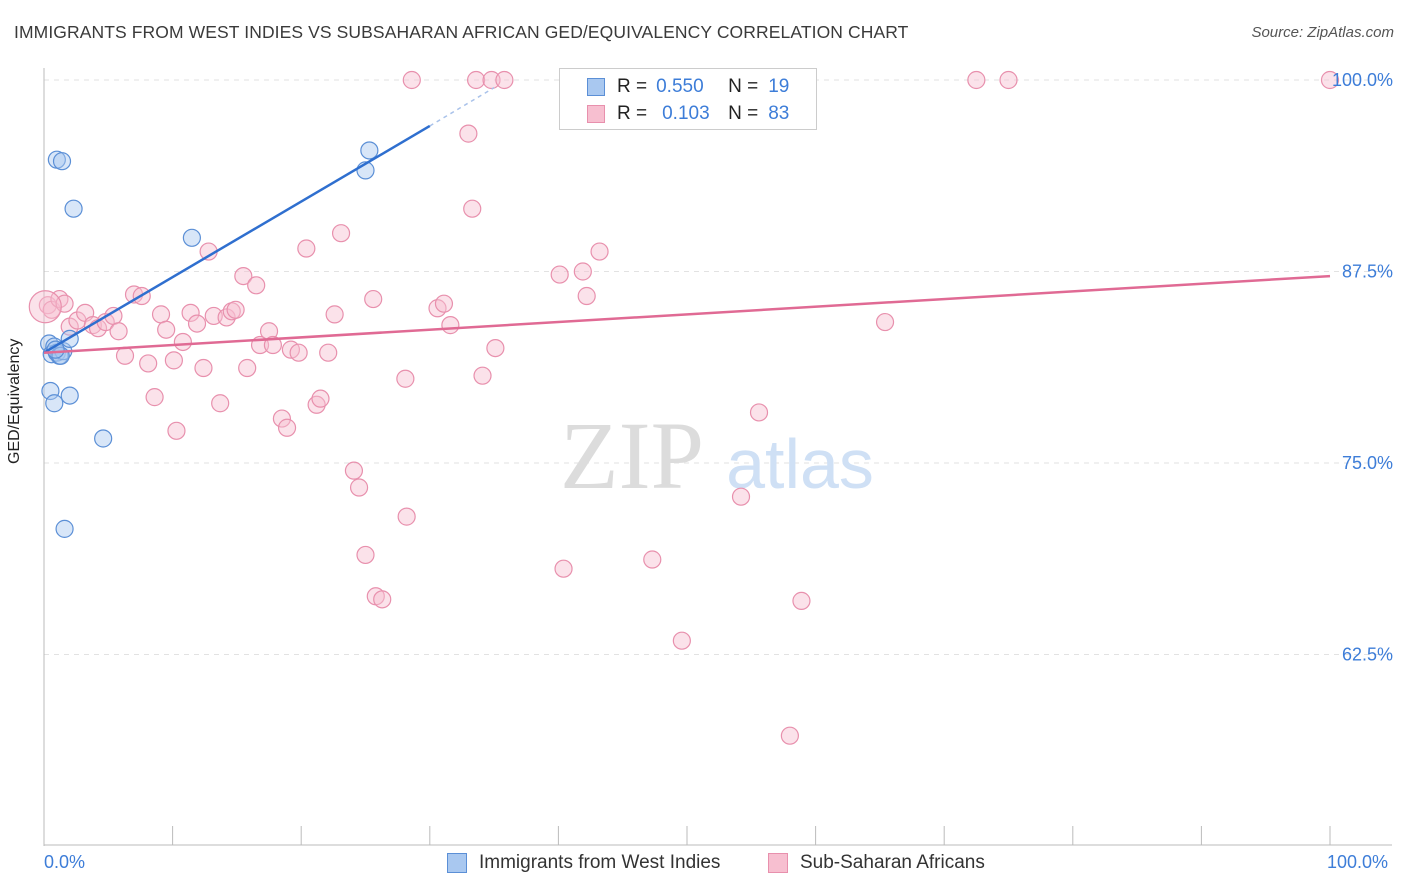 This screenshot has width=1406, height=892. I want to click on y-tick-labels: 62.5% 75.0% 87.5% 100.0%, so click(1362, 367).